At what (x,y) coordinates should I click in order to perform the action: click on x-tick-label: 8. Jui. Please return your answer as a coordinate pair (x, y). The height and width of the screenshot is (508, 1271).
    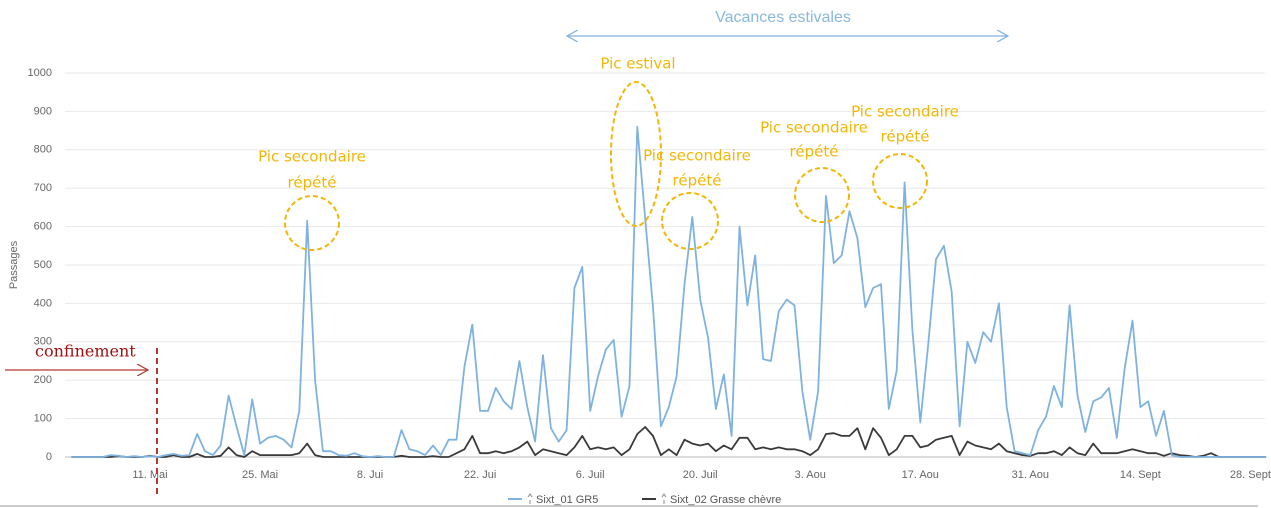
    Looking at the image, I should click on (370, 475).